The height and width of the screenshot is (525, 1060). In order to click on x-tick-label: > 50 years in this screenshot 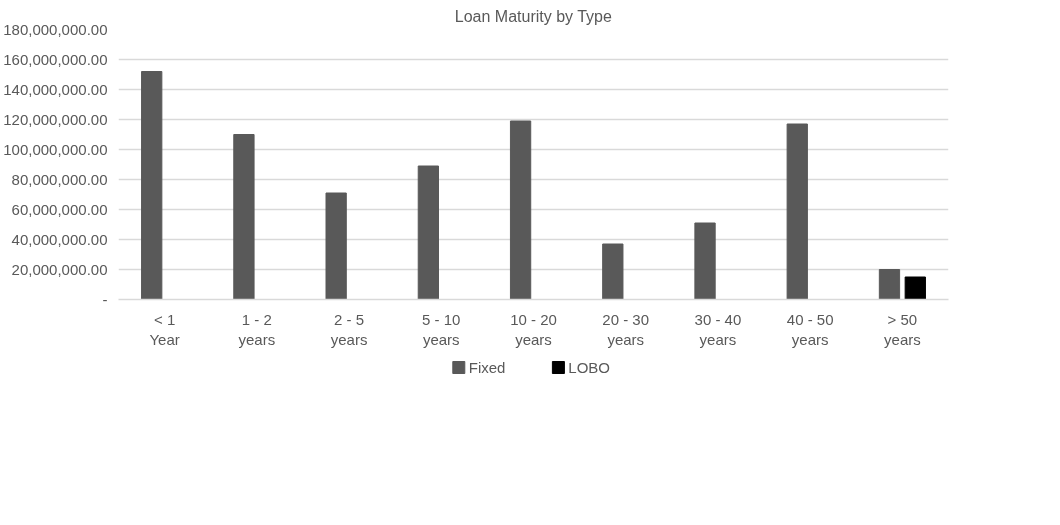, I will do `click(902, 329)`.